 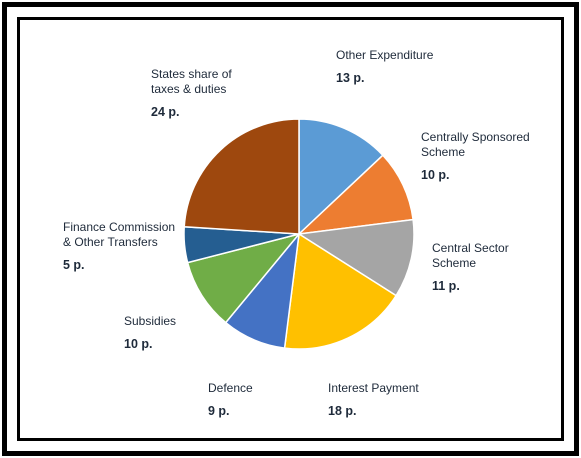 What do you see at coordinates (342, 411) in the screenshot?
I see `slice-value-label: 18 p.` at bounding box center [342, 411].